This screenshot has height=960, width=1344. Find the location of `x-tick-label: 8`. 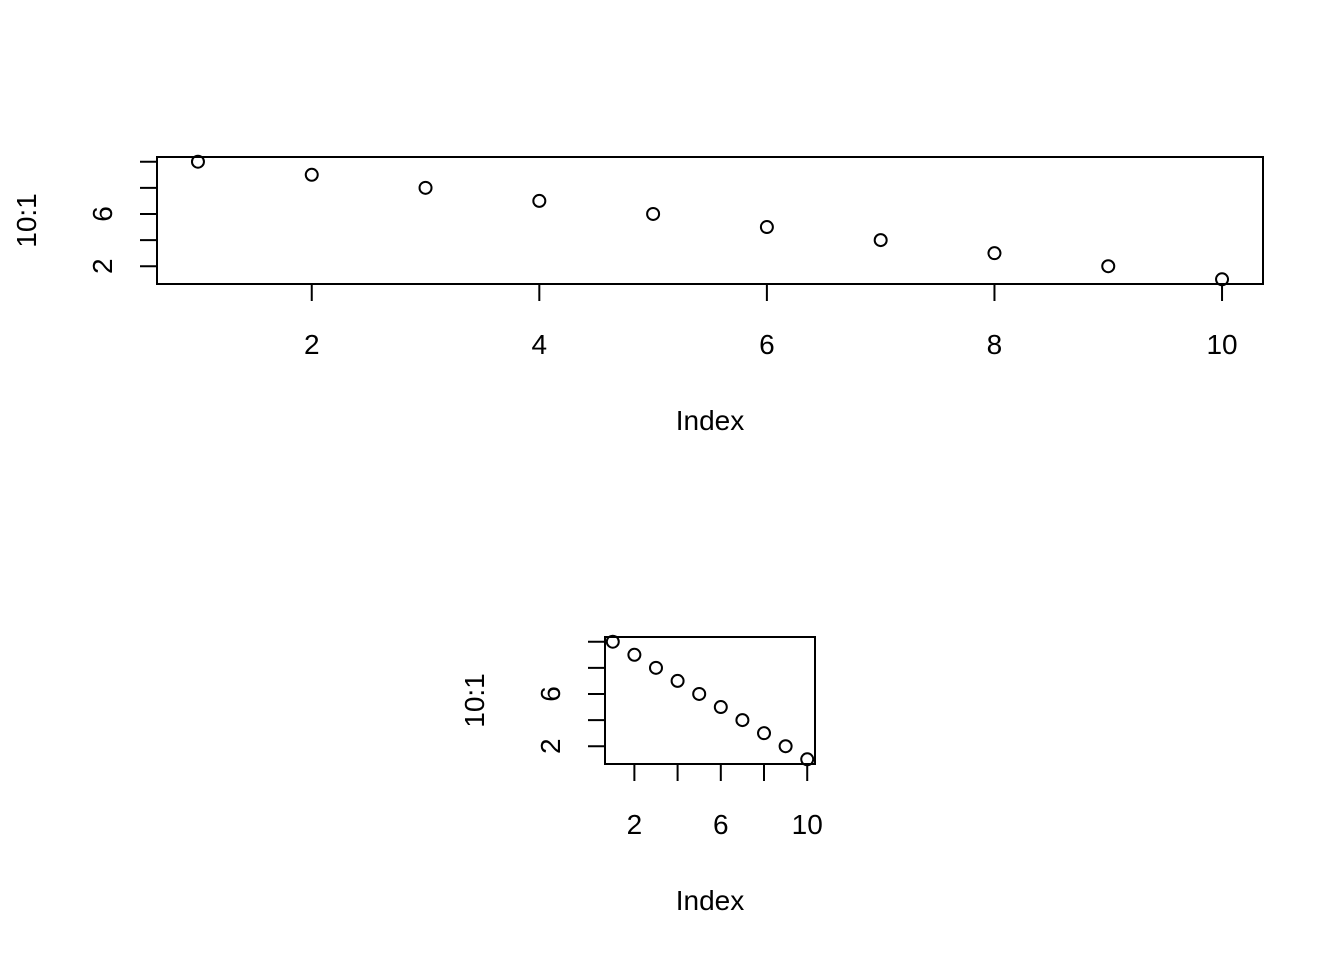

x-tick-label: 8 is located at coordinates (995, 344).